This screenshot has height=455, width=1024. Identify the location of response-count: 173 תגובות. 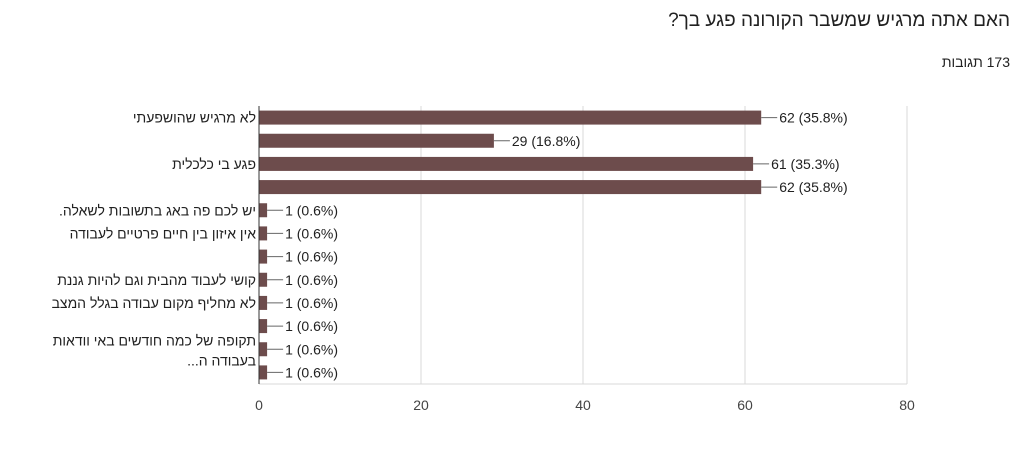
(975, 62).